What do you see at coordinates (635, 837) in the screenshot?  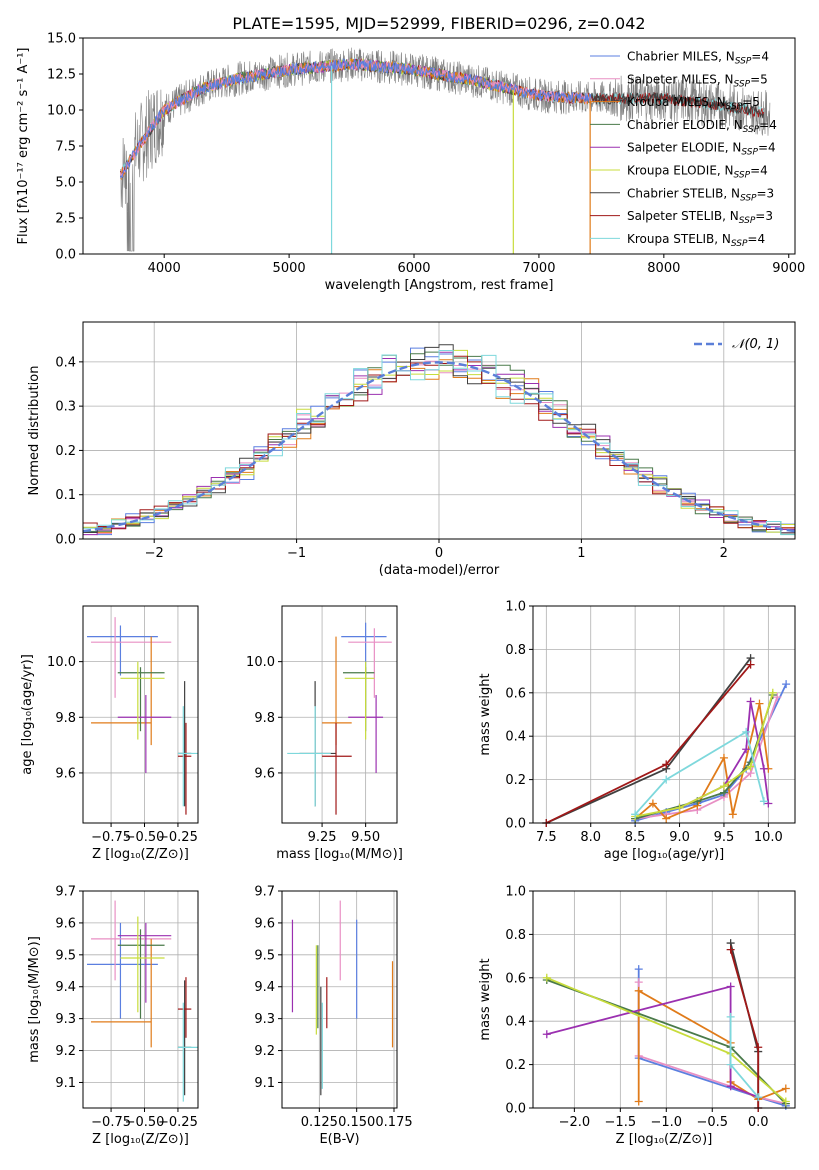 I see `x-tick-label: 8.5` at bounding box center [635, 837].